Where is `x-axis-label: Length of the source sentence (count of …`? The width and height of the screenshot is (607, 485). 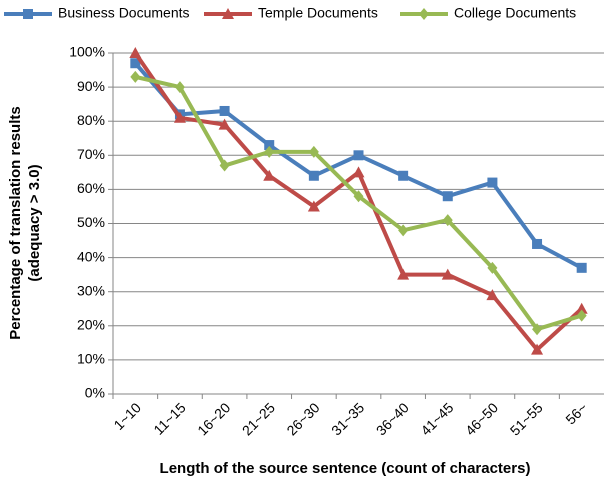 x-axis-label: Length of the source sentence (count of … is located at coordinates (345, 468).